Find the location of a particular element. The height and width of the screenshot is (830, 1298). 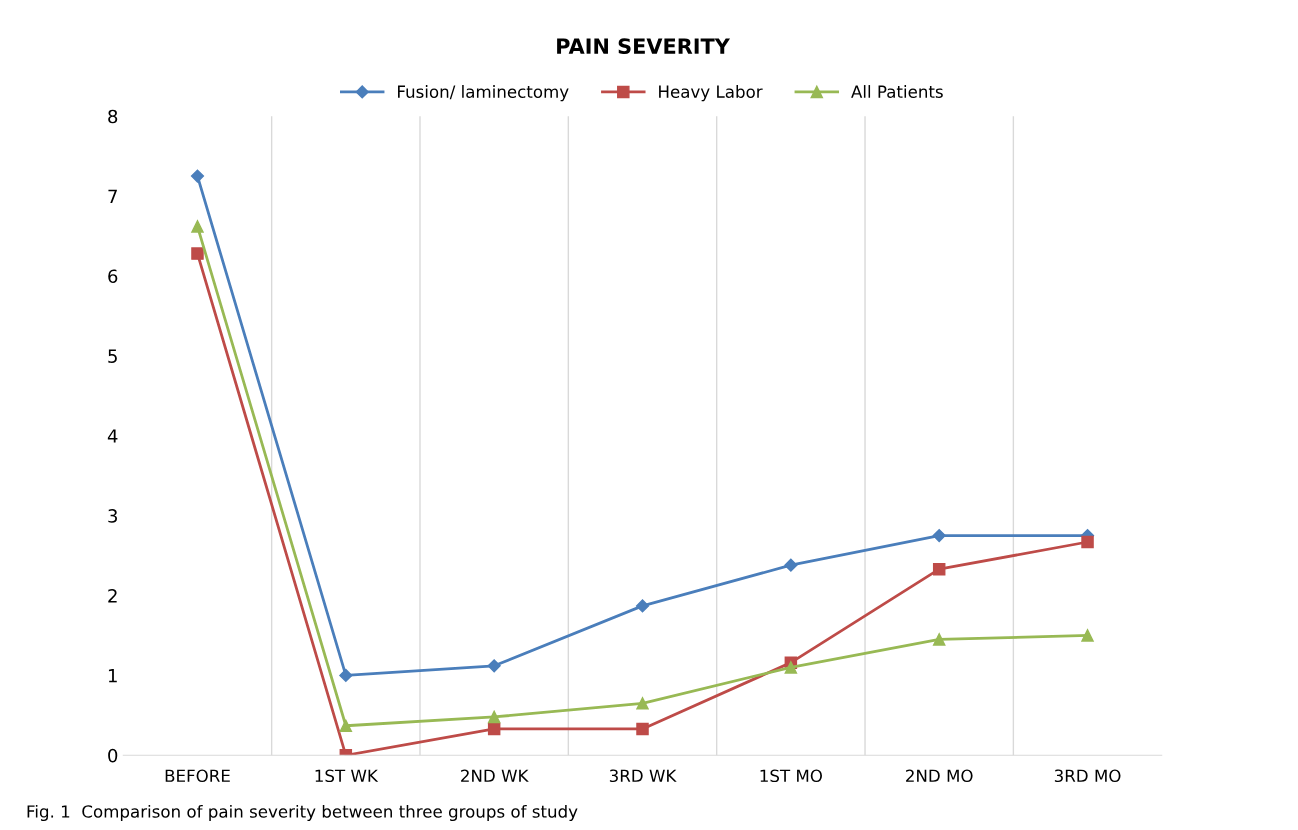

x-tick-label: 1ST MO is located at coordinates (791, 776).